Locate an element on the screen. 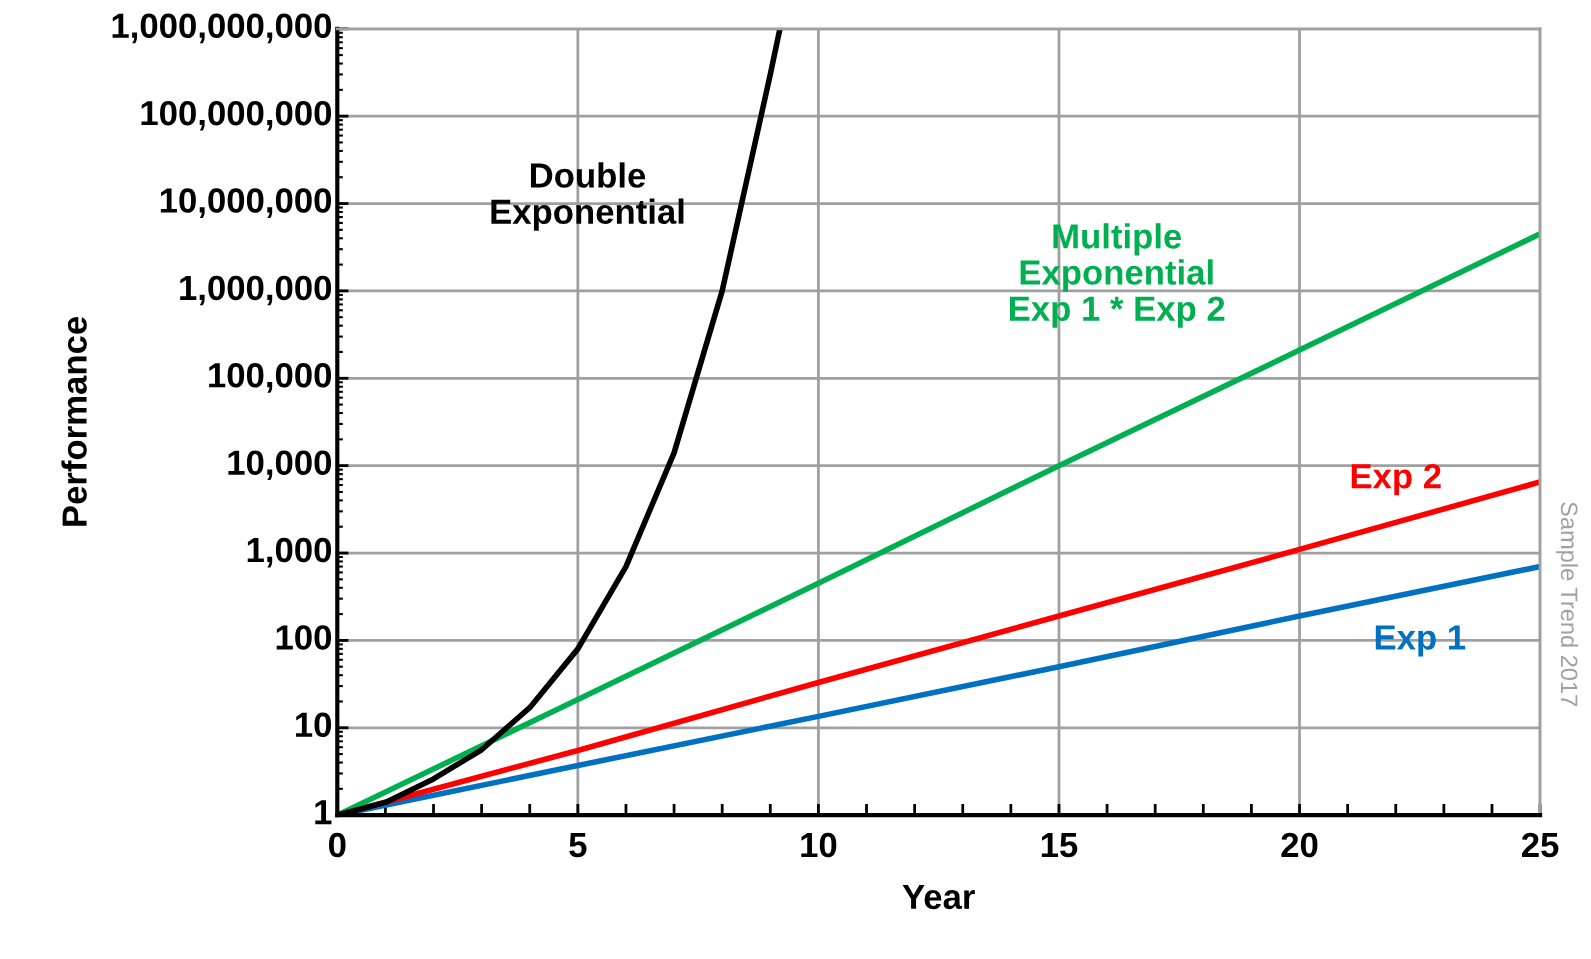  x-tick-label: 25 is located at coordinates (1540, 845).